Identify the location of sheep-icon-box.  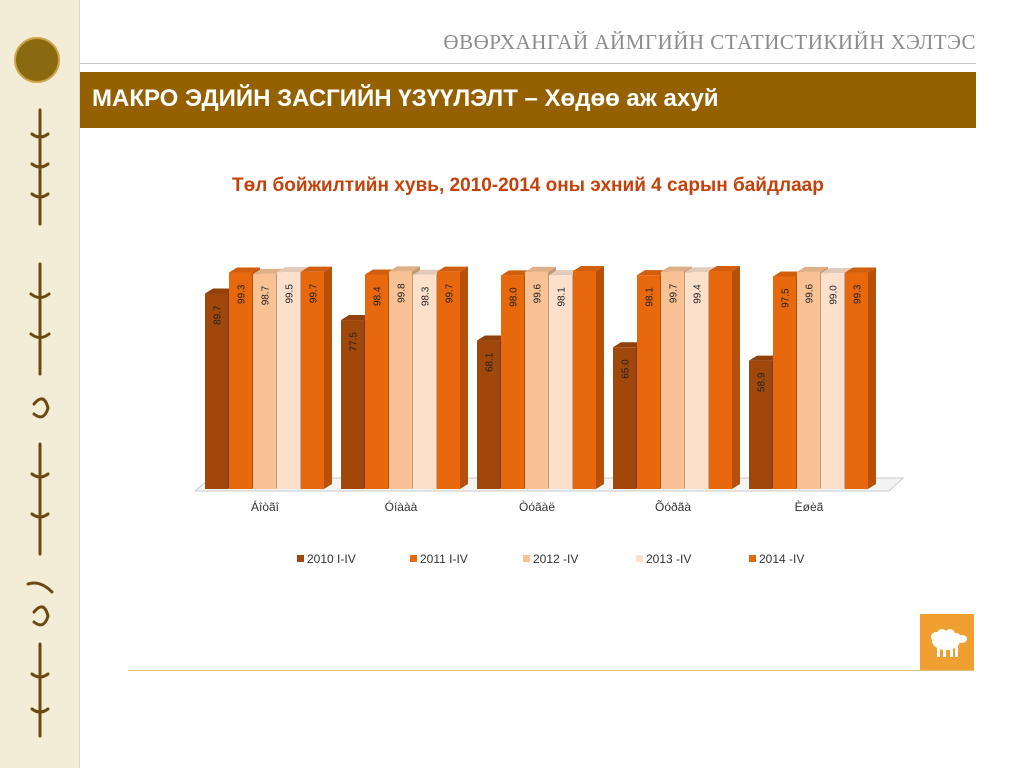
(947, 642).